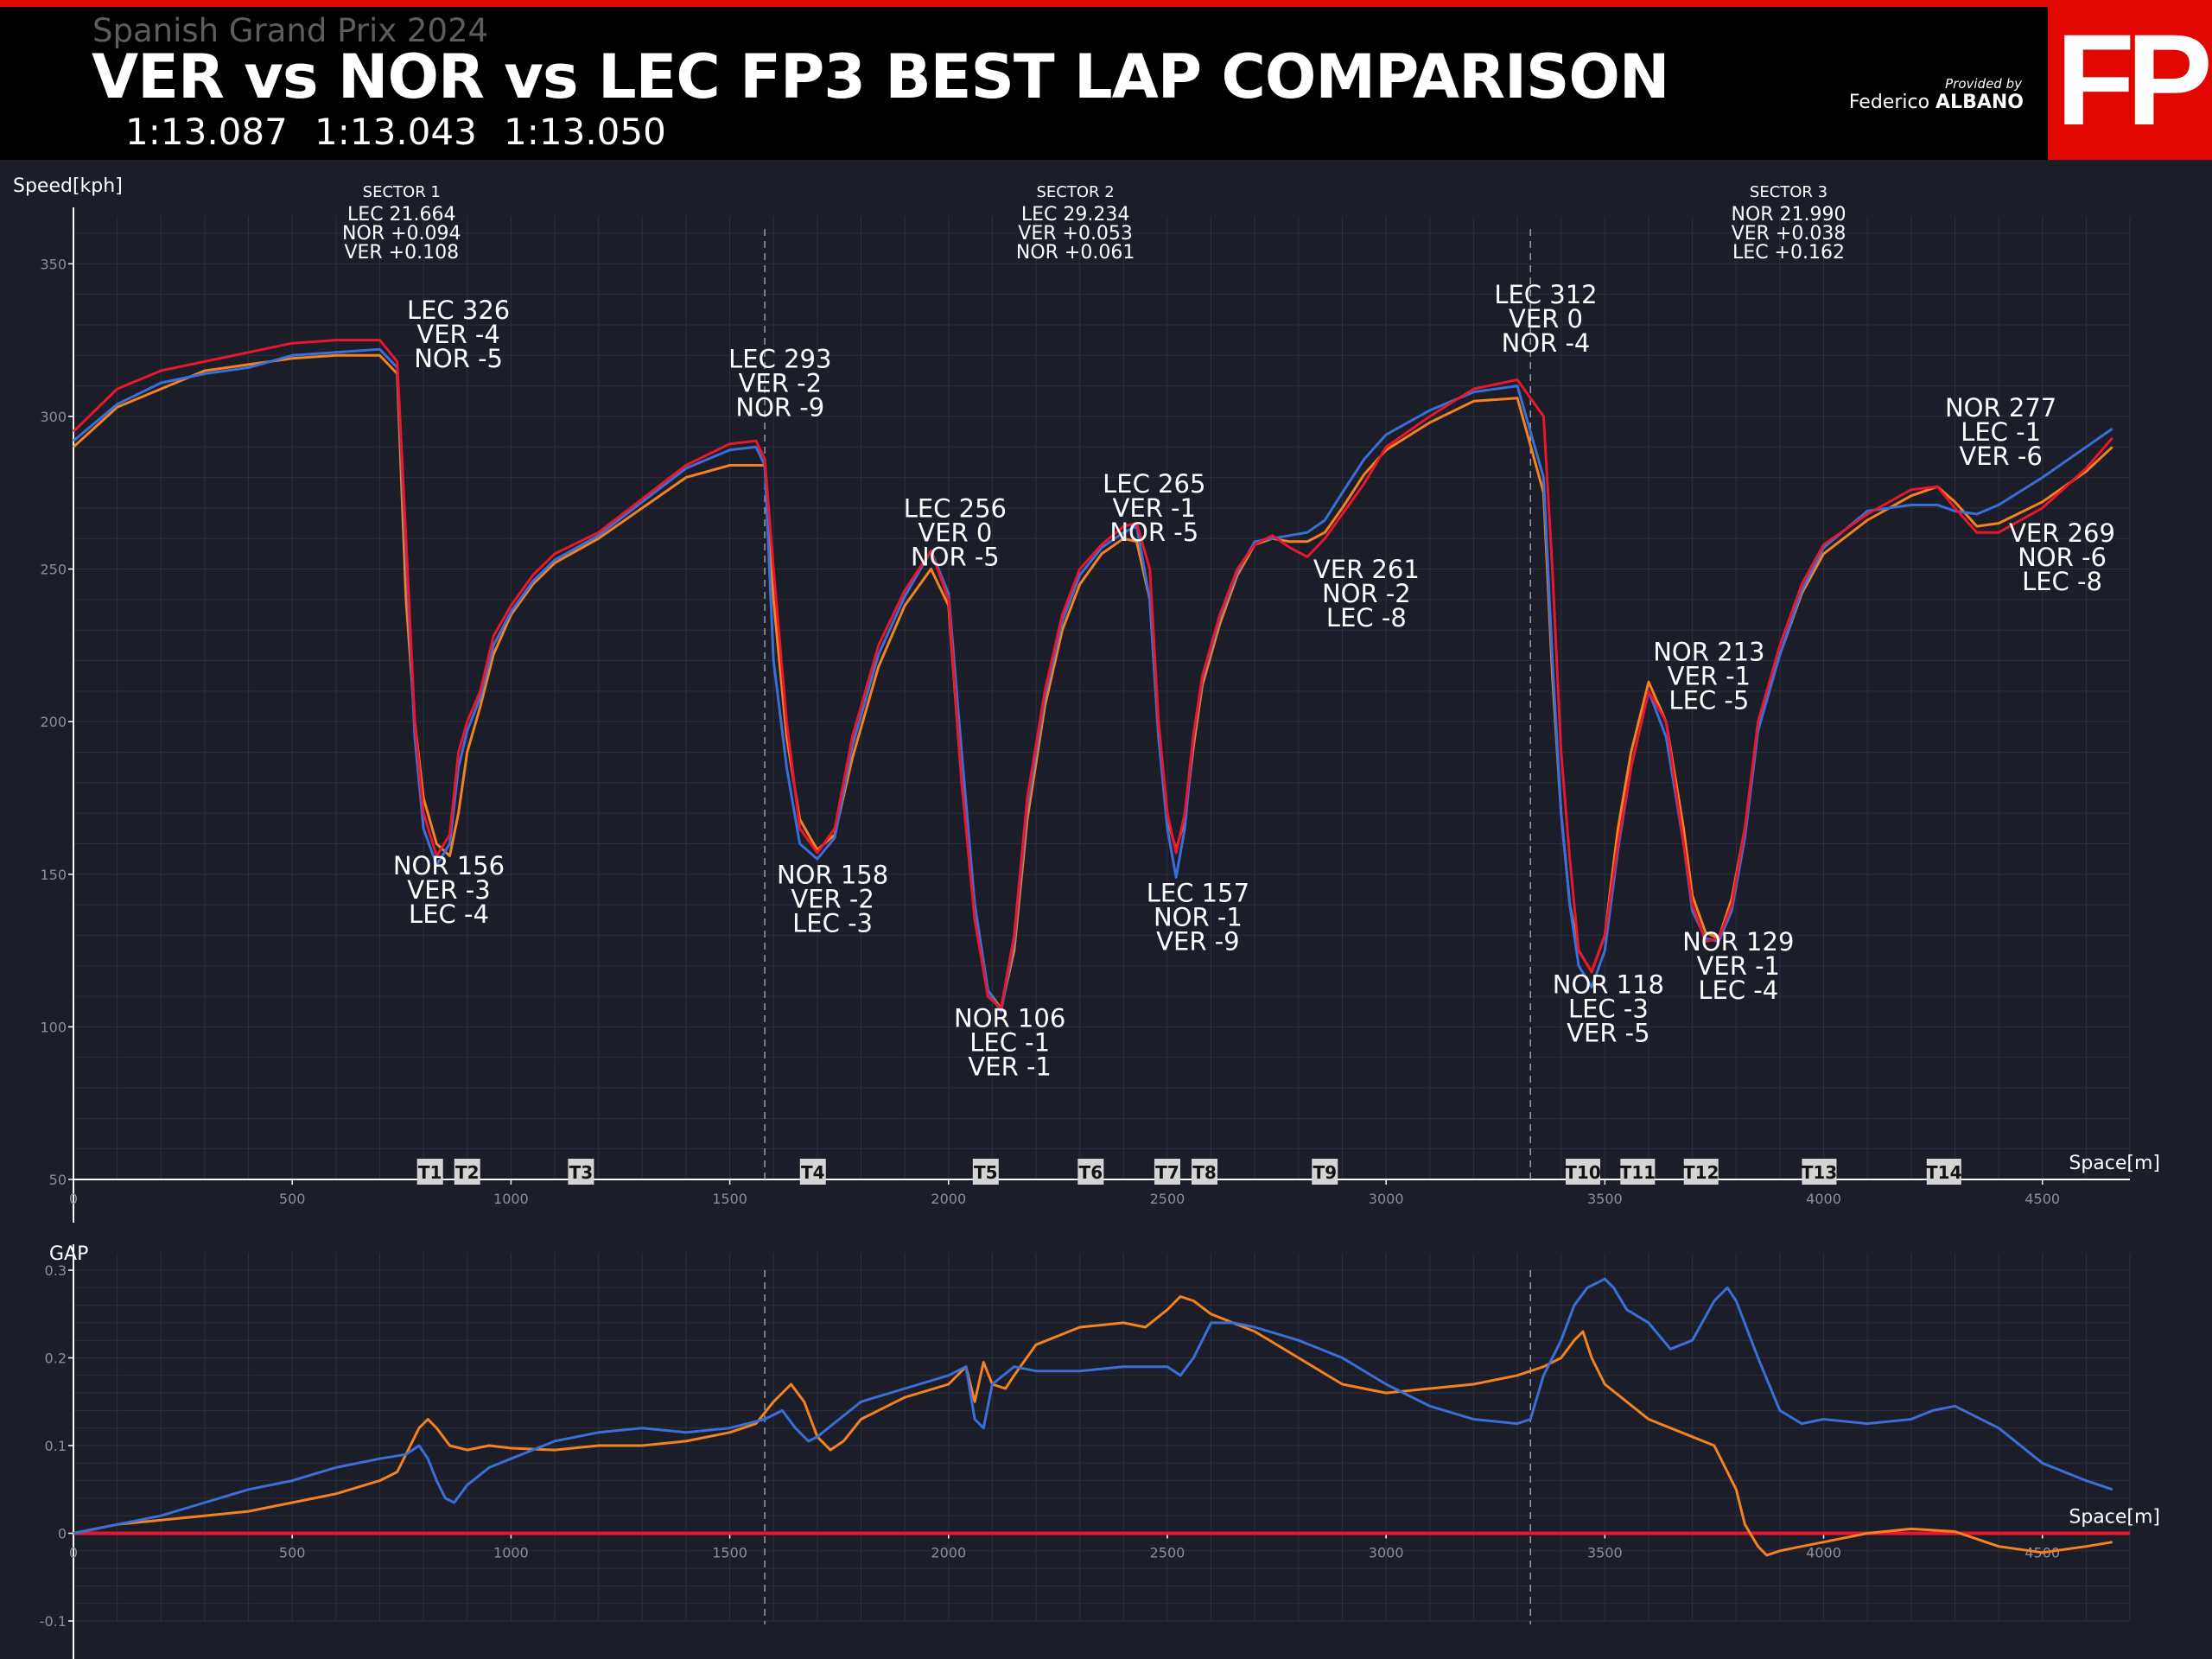 This screenshot has height=1659, width=2212. I want to click on sector-header: SECTOR 3, so click(1788, 192).